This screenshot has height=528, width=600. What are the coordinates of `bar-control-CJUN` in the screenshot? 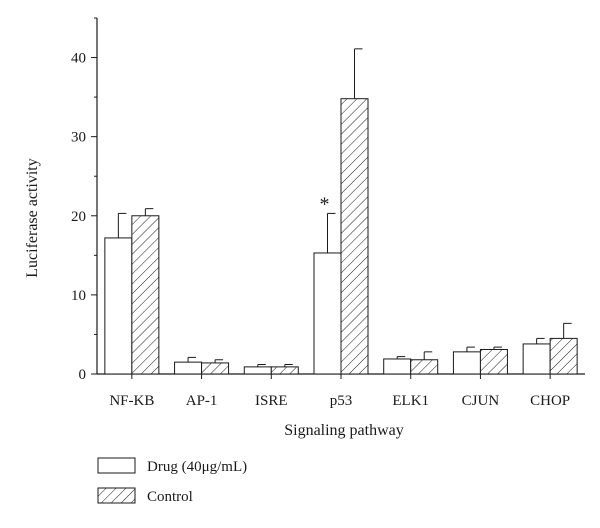 It's located at (493, 361).